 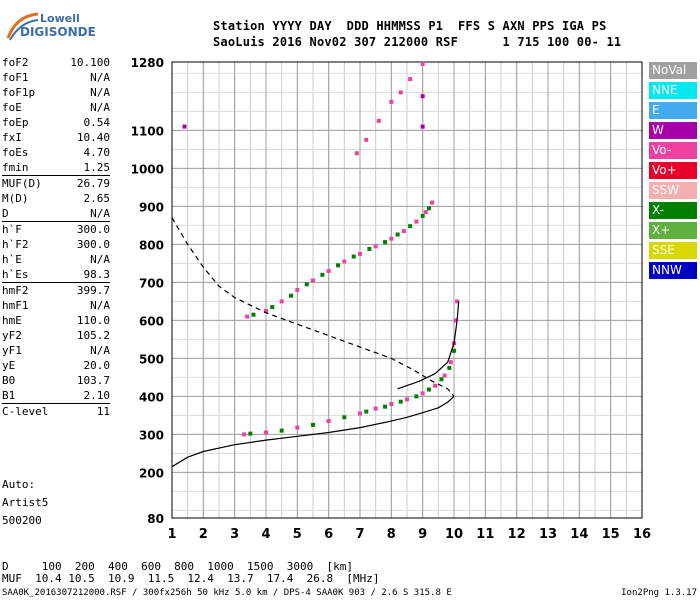 I want to click on param-row: hmF2 399.7, so click(x=56, y=290).